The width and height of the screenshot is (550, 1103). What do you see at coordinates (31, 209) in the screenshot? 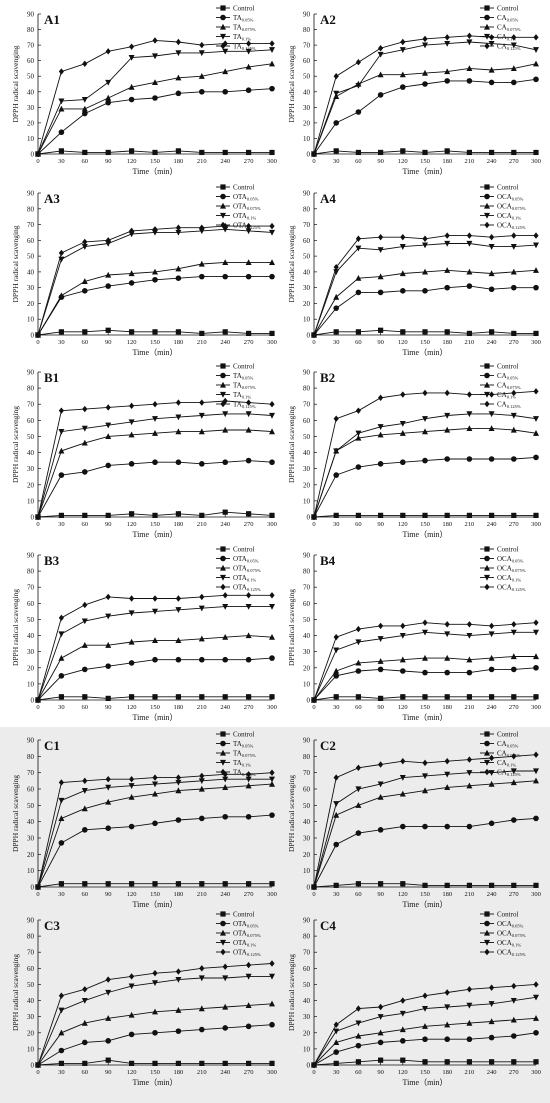
I see `y-tick-label: 80` at bounding box center [31, 209].